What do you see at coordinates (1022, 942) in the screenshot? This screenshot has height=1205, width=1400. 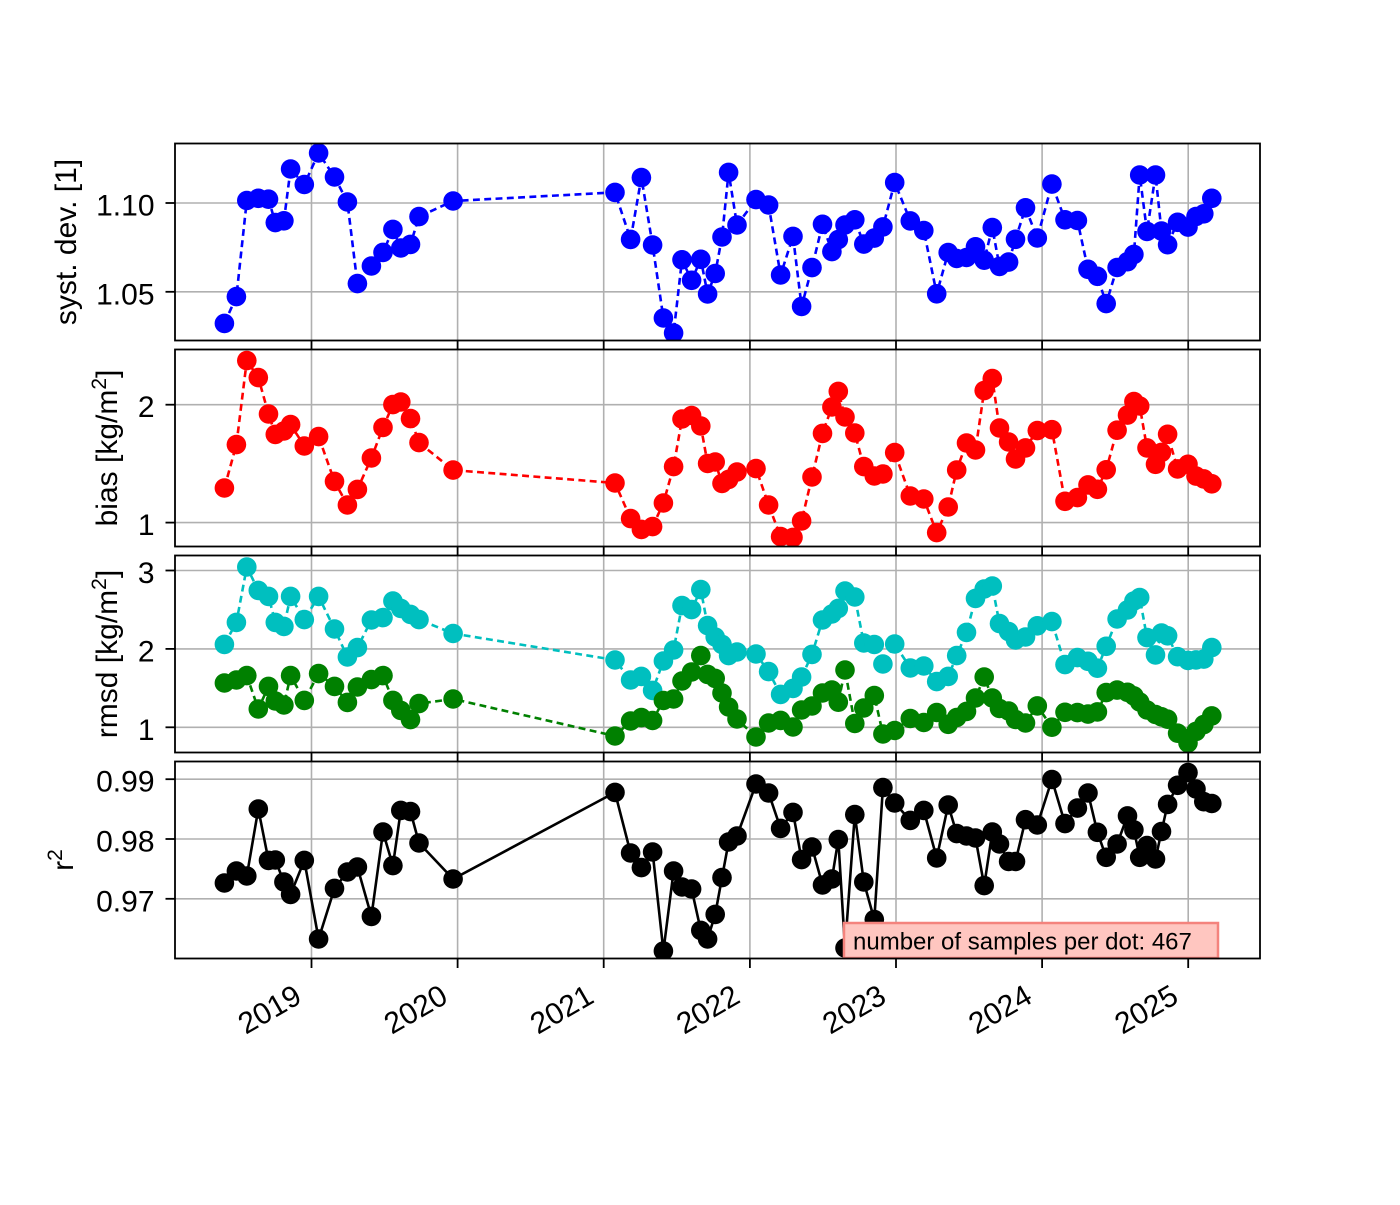 I see `svg-text: number of samples per dot: 467` at bounding box center [1022, 942].